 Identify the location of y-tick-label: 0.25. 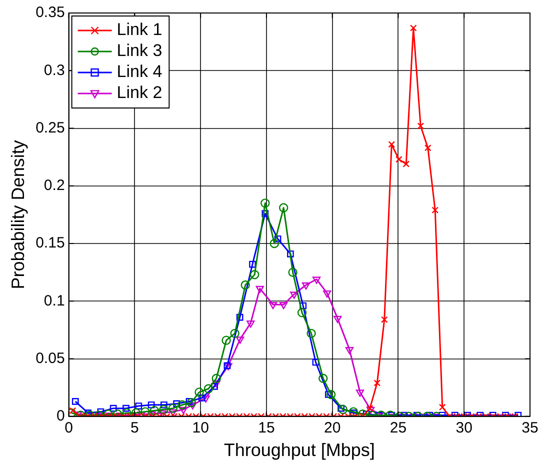
(50, 127).